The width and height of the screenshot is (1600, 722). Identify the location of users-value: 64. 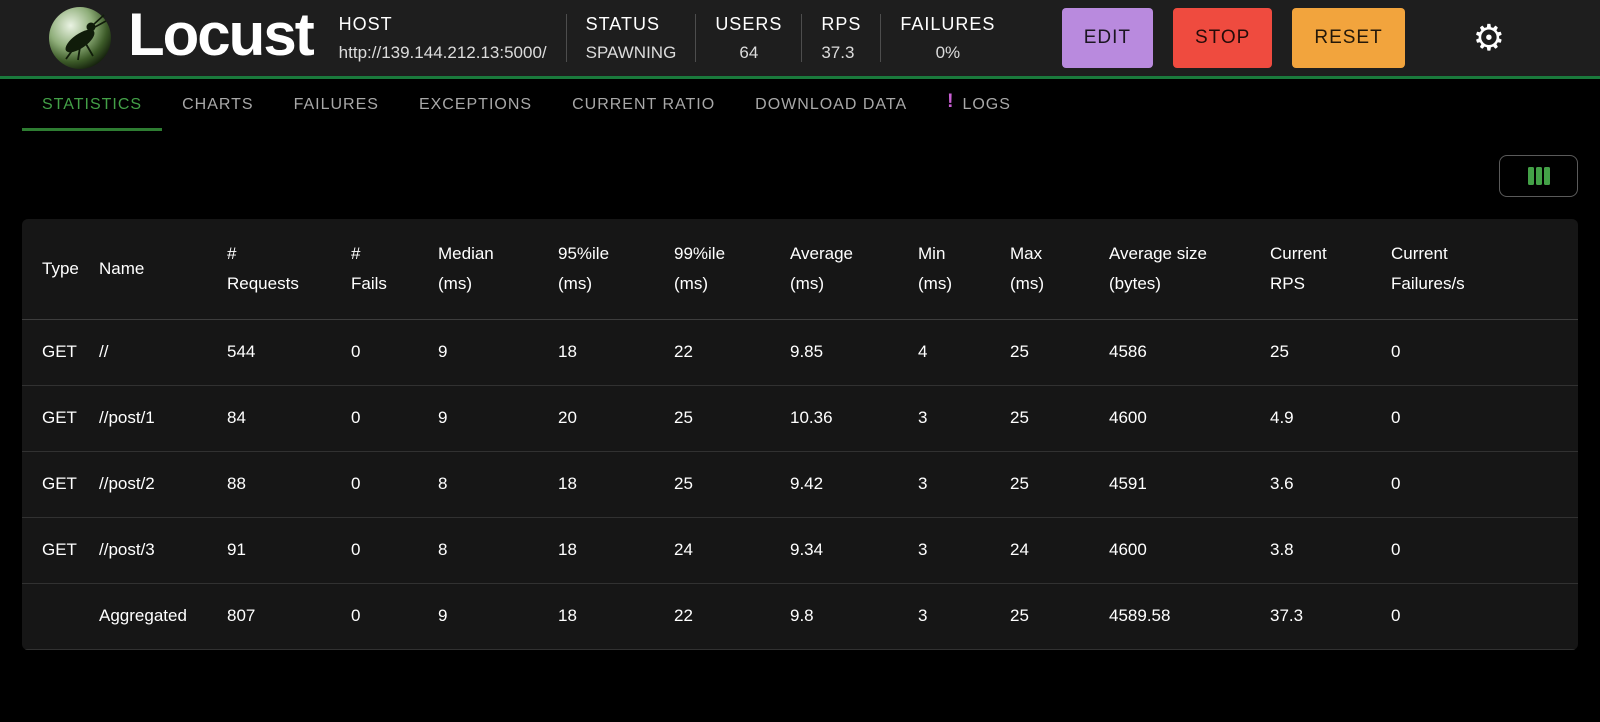
(749, 52).